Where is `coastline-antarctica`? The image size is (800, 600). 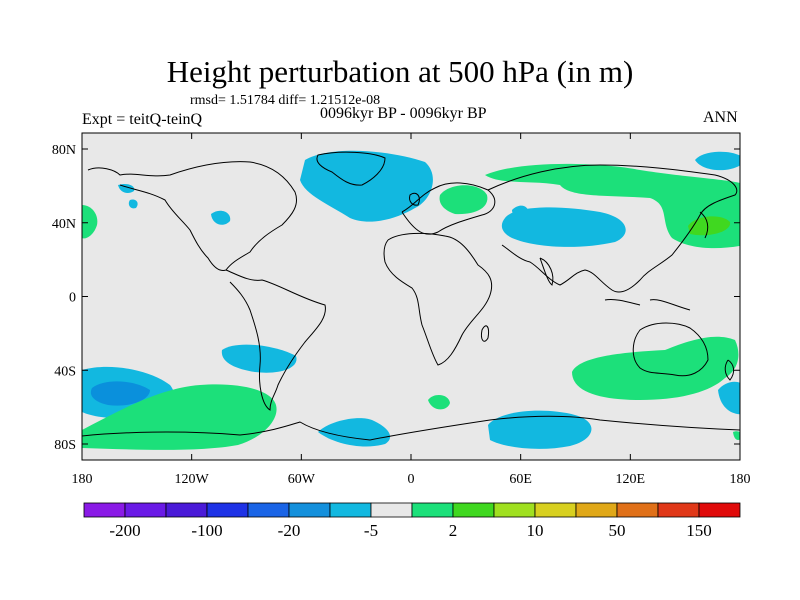
coastline-antarctica is located at coordinates (411, 428).